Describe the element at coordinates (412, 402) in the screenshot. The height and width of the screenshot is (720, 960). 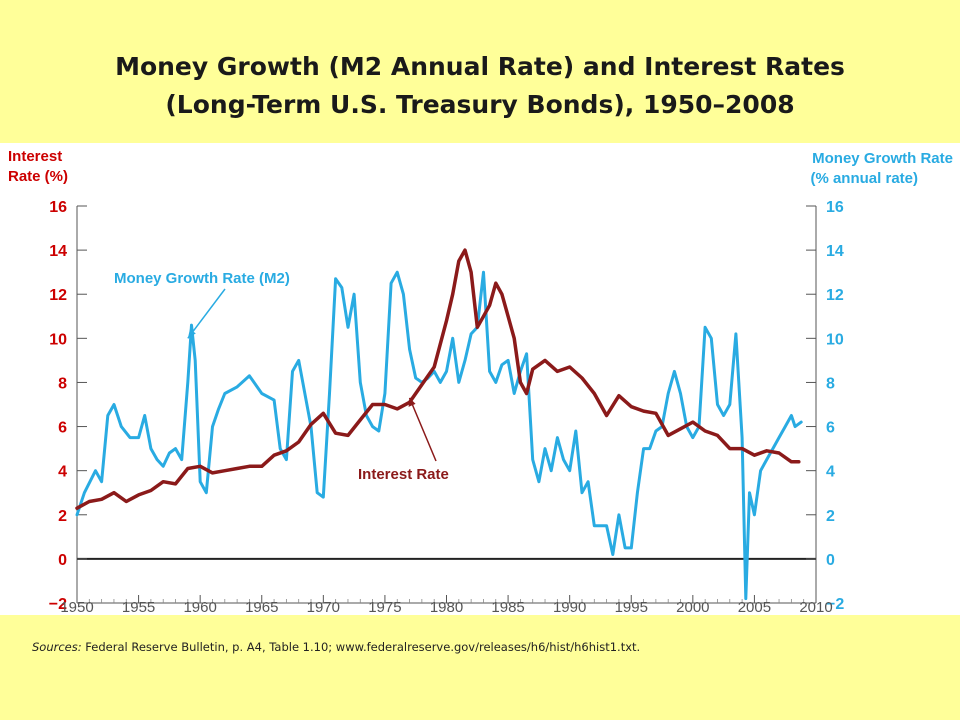
I see `interest-rate-arrowhead` at that location.